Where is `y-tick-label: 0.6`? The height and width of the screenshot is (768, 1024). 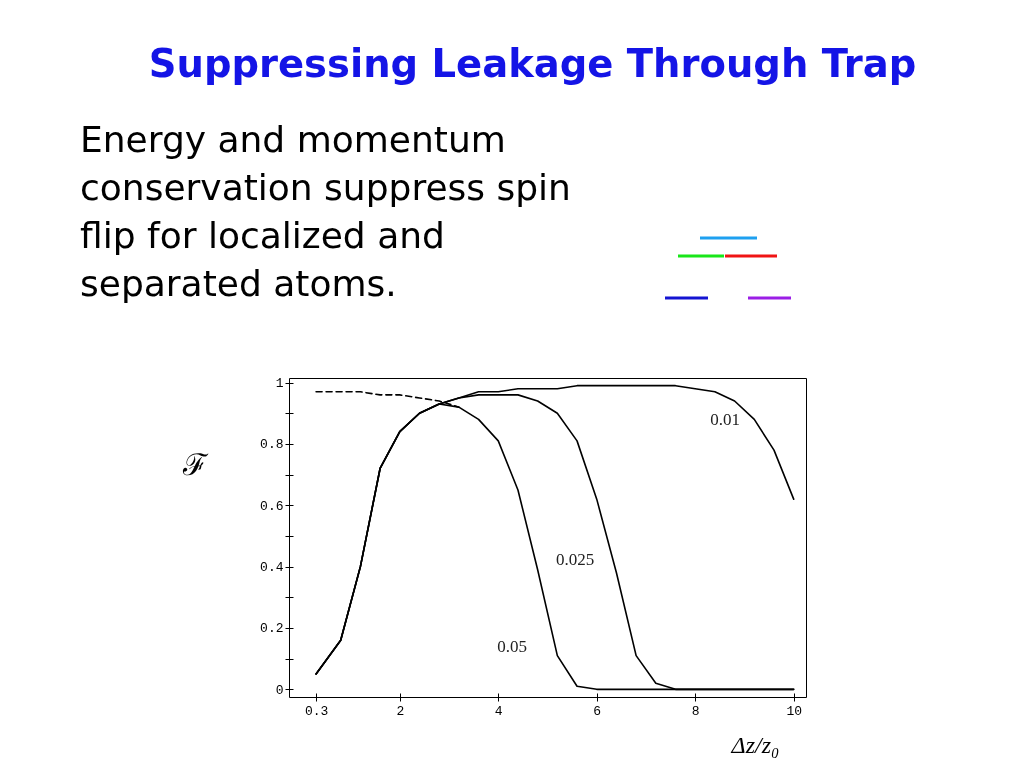 y-tick-label: 0.6 is located at coordinates (272, 506).